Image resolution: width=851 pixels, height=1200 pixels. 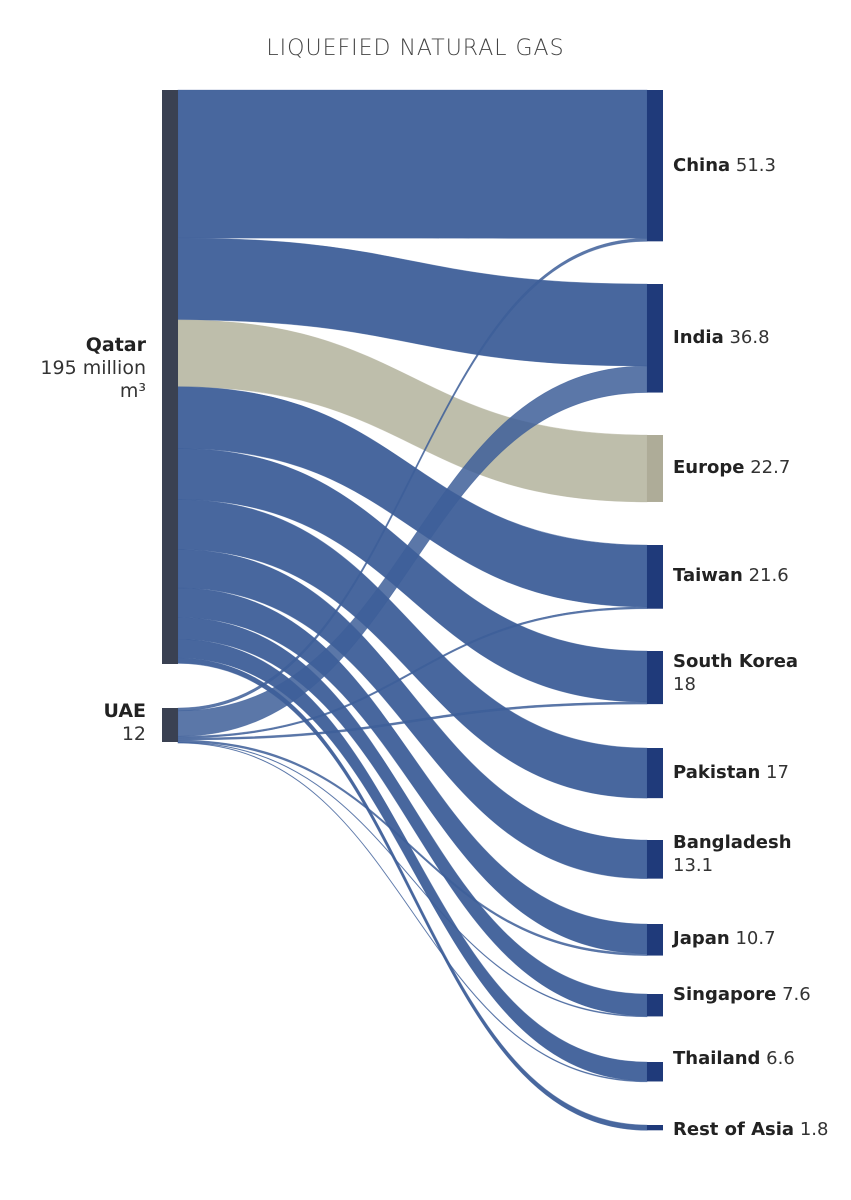 What do you see at coordinates (655, 338) in the screenshot?
I see `dest-bar-india` at bounding box center [655, 338].